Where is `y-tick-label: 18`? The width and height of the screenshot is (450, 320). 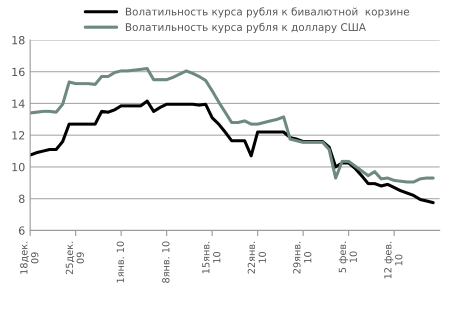 y-tick-label: 18 is located at coordinates (18, 40).